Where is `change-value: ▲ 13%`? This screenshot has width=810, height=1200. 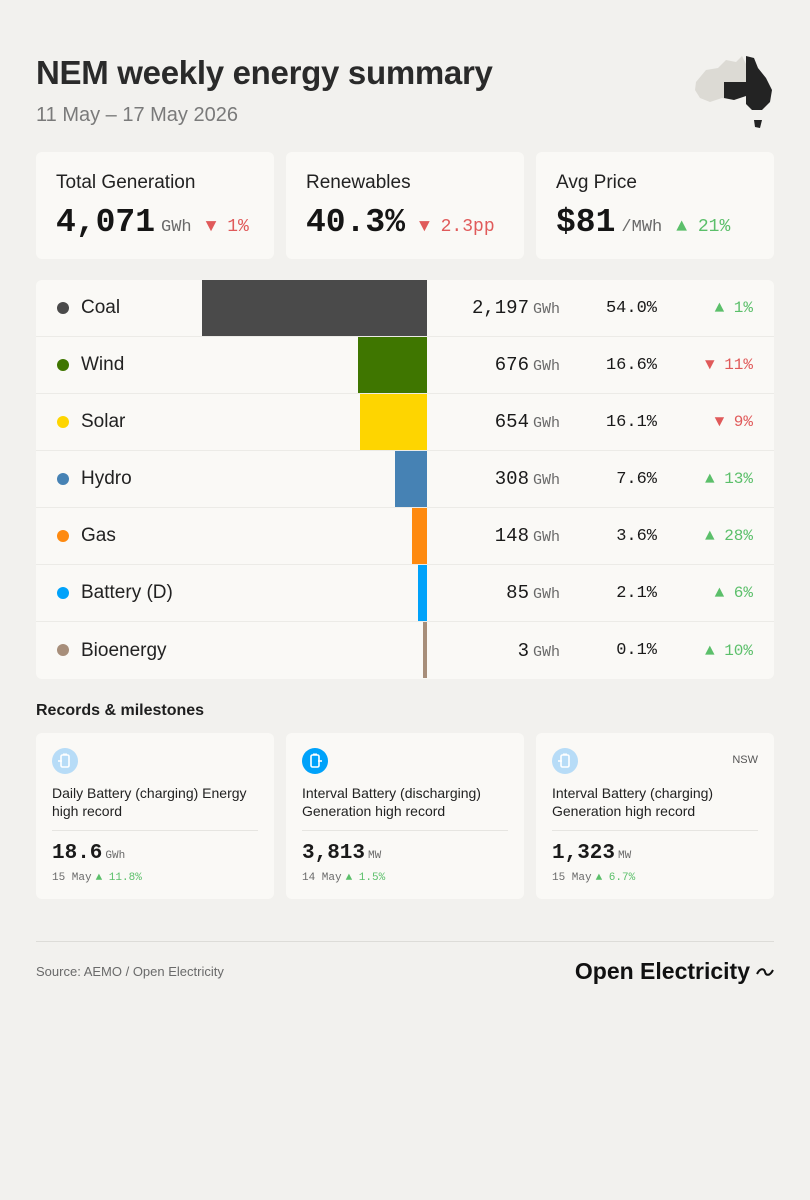 change-value: ▲ 13% is located at coordinates (728, 479).